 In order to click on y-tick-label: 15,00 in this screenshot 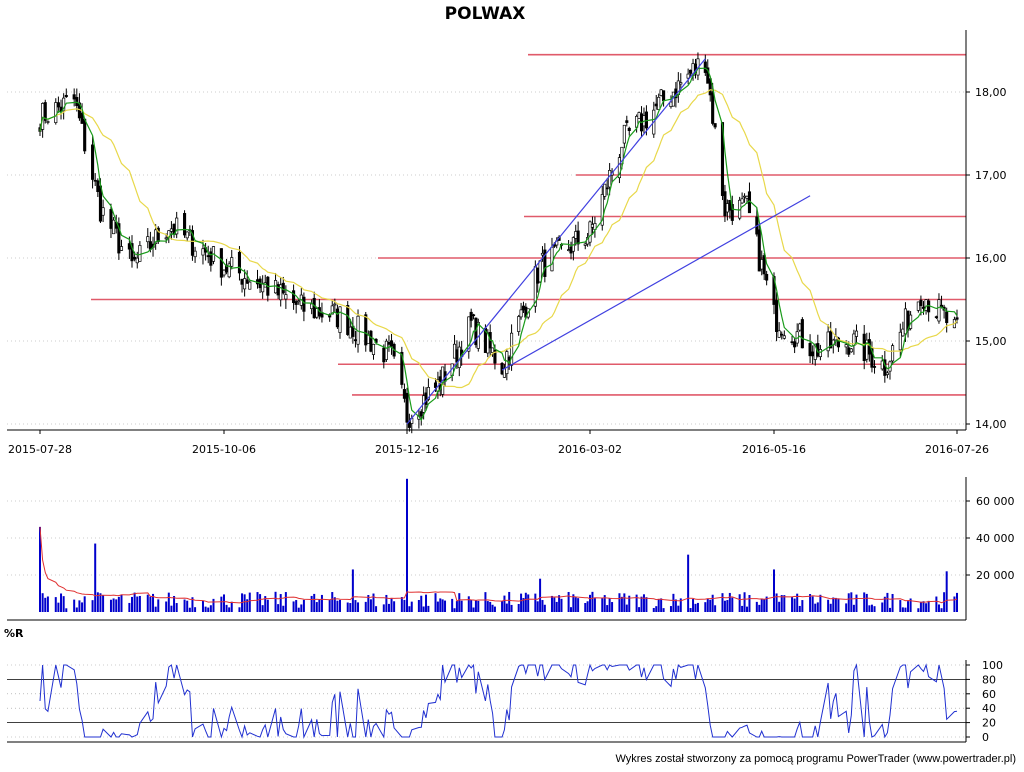, I will do `click(991, 341)`.